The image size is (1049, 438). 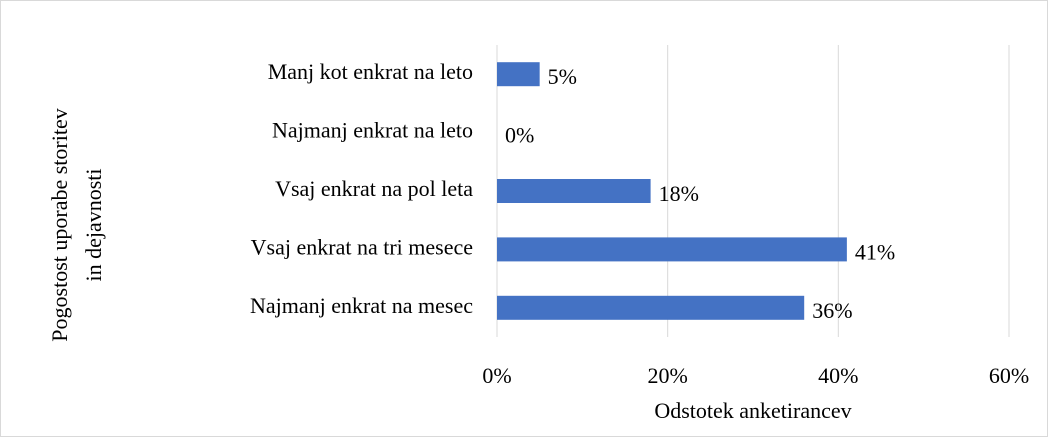 I want to click on y-tick-label: Najmanj enkrat na leto, so click(x=372, y=130).